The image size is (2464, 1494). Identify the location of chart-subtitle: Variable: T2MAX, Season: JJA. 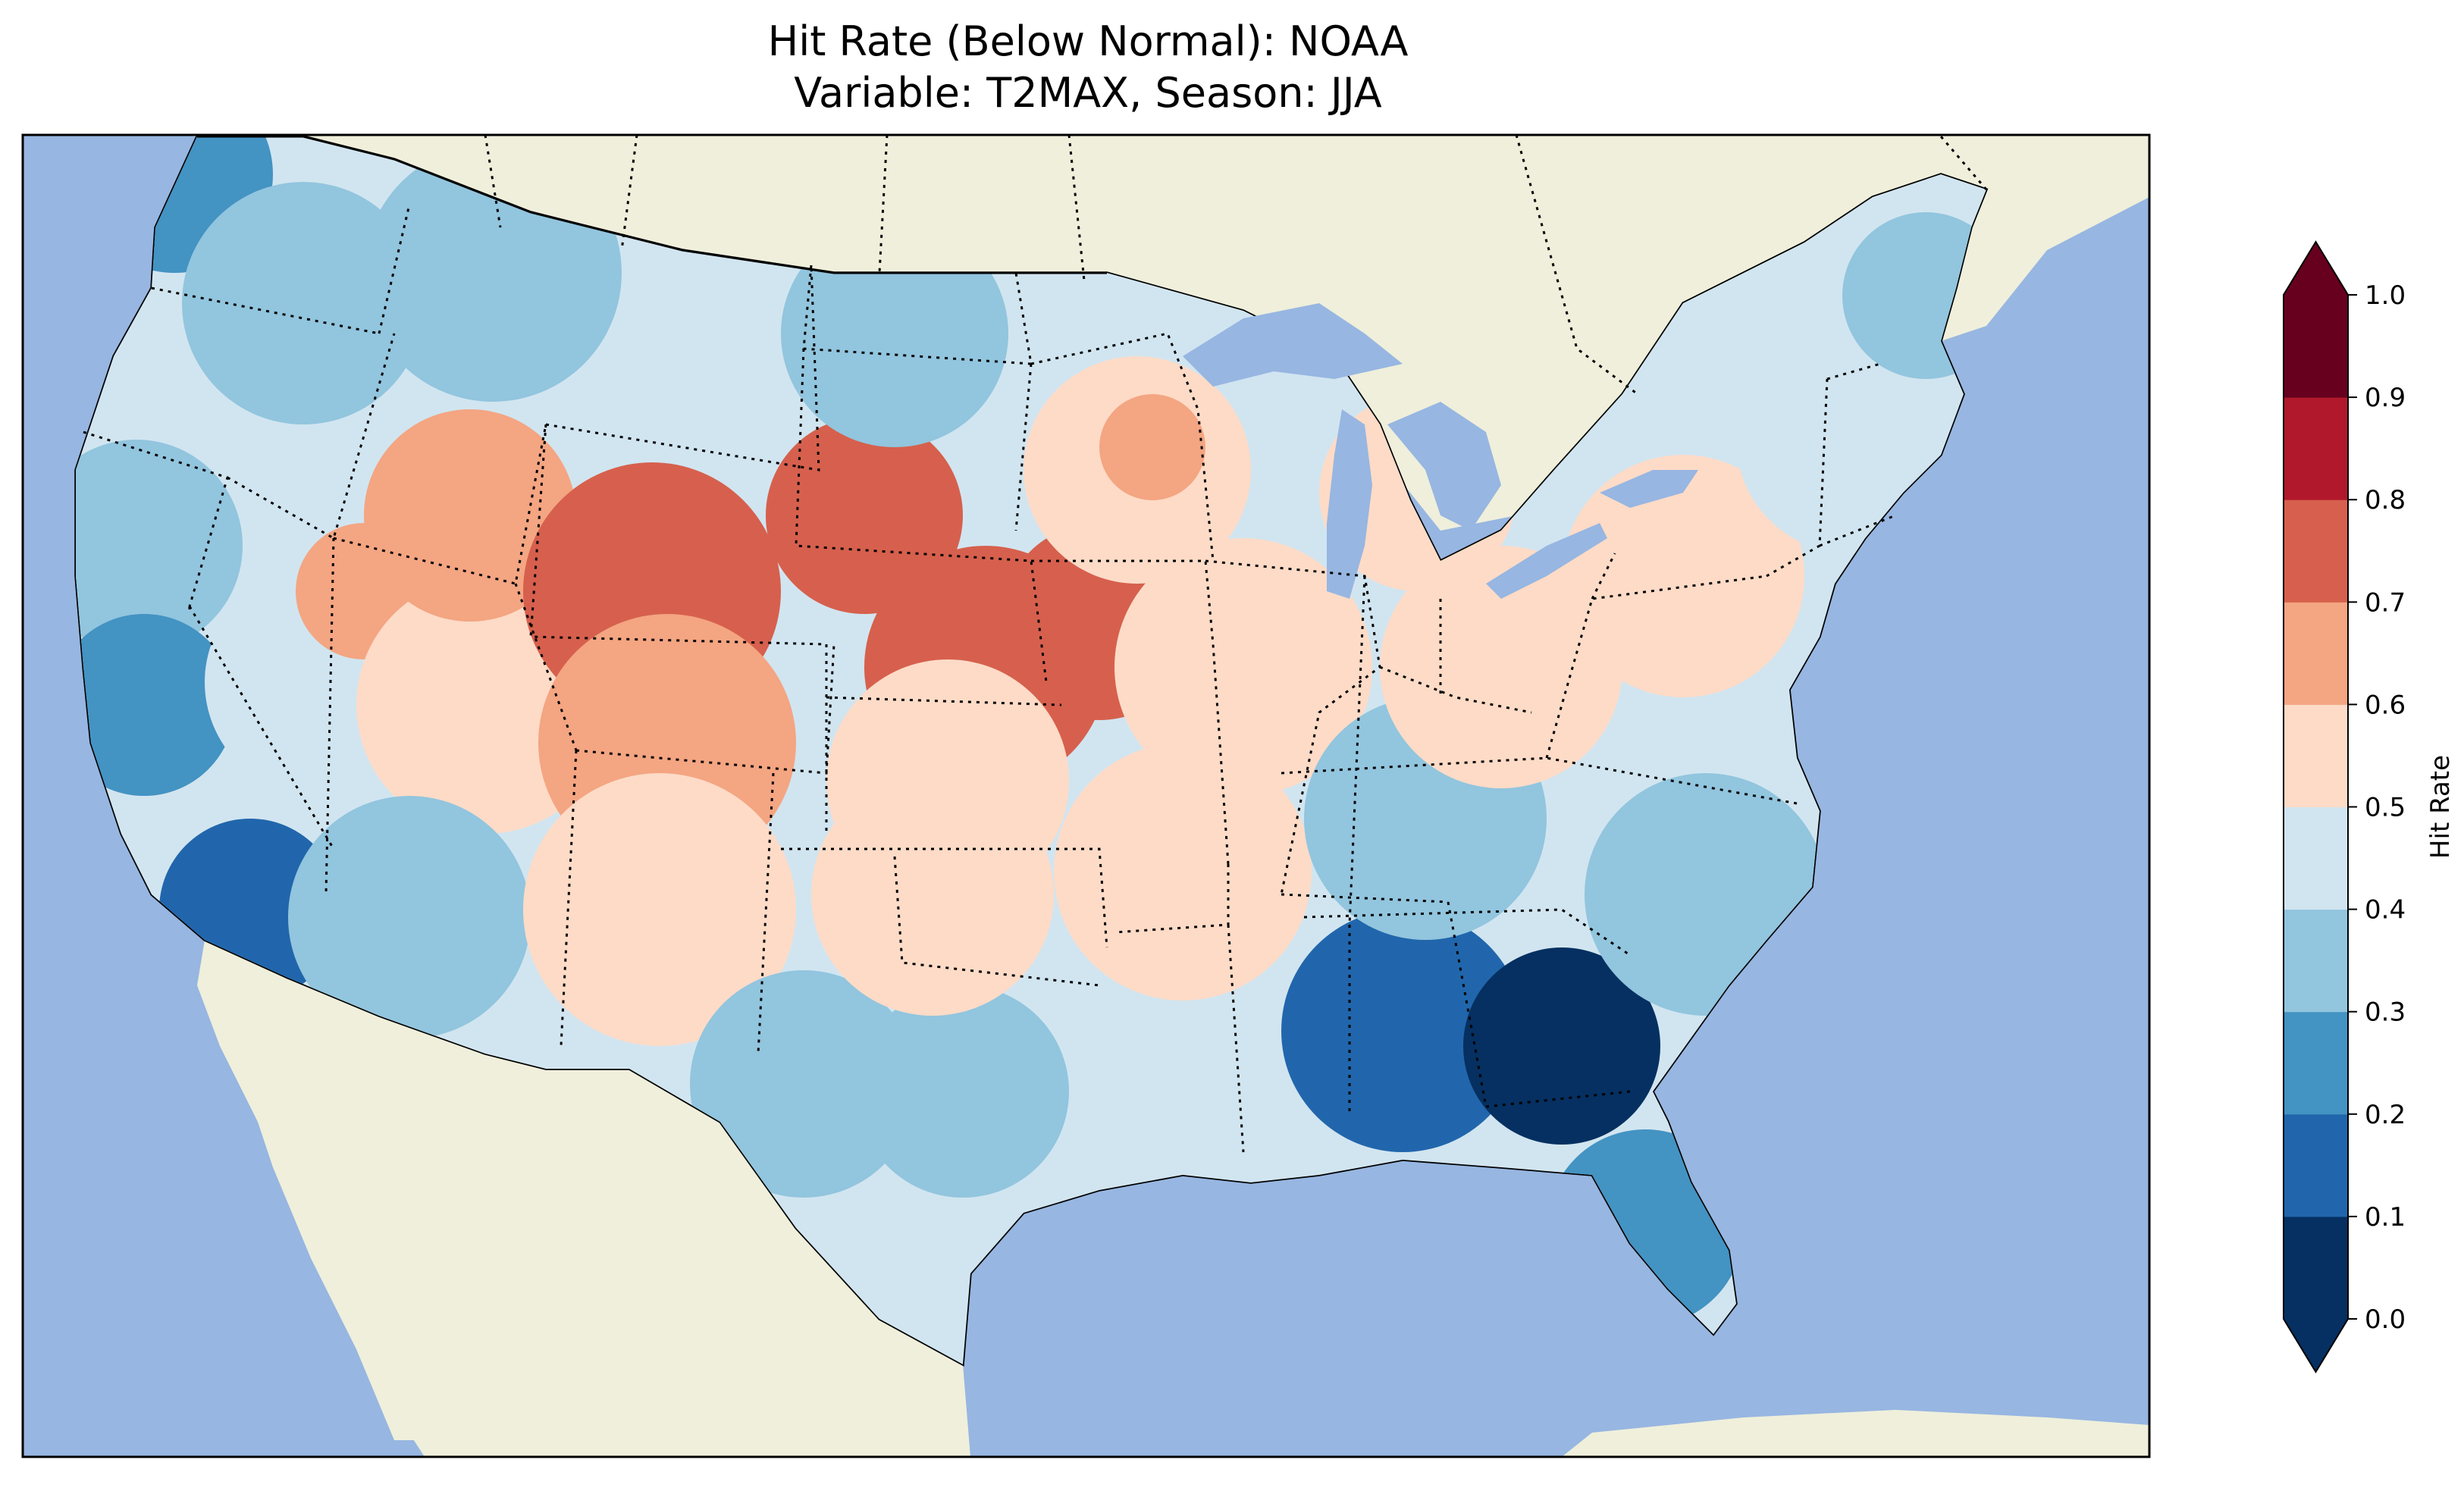
(1088, 93).